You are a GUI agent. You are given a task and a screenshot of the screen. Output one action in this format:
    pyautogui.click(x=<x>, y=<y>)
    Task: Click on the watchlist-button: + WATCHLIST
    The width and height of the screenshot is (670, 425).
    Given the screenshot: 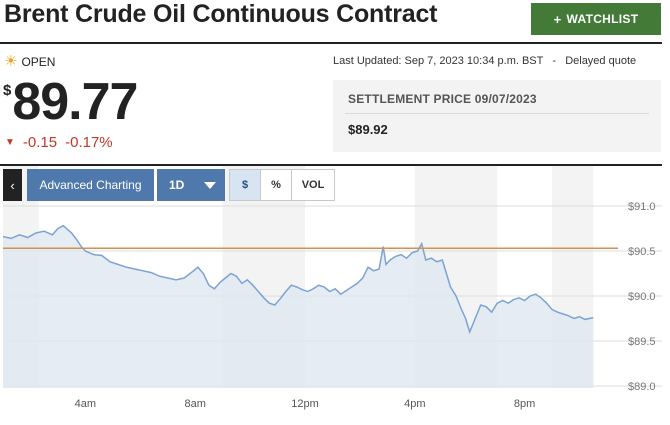 What is the action you would take?
    pyautogui.click(x=596, y=19)
    